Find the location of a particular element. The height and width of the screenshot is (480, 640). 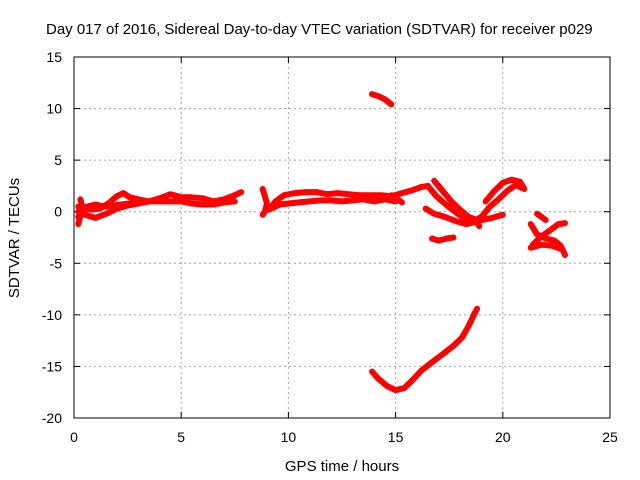

y-tick-label: 15 is located at coordinates (54, 57).